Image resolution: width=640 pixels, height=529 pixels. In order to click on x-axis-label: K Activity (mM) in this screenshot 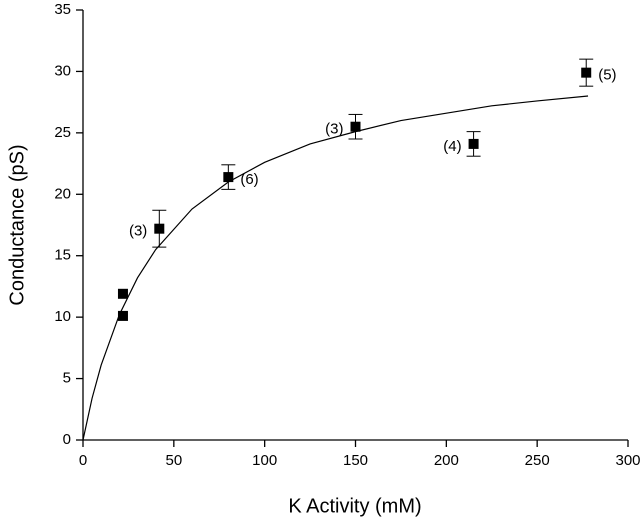, I will do `click(354, 506)`.